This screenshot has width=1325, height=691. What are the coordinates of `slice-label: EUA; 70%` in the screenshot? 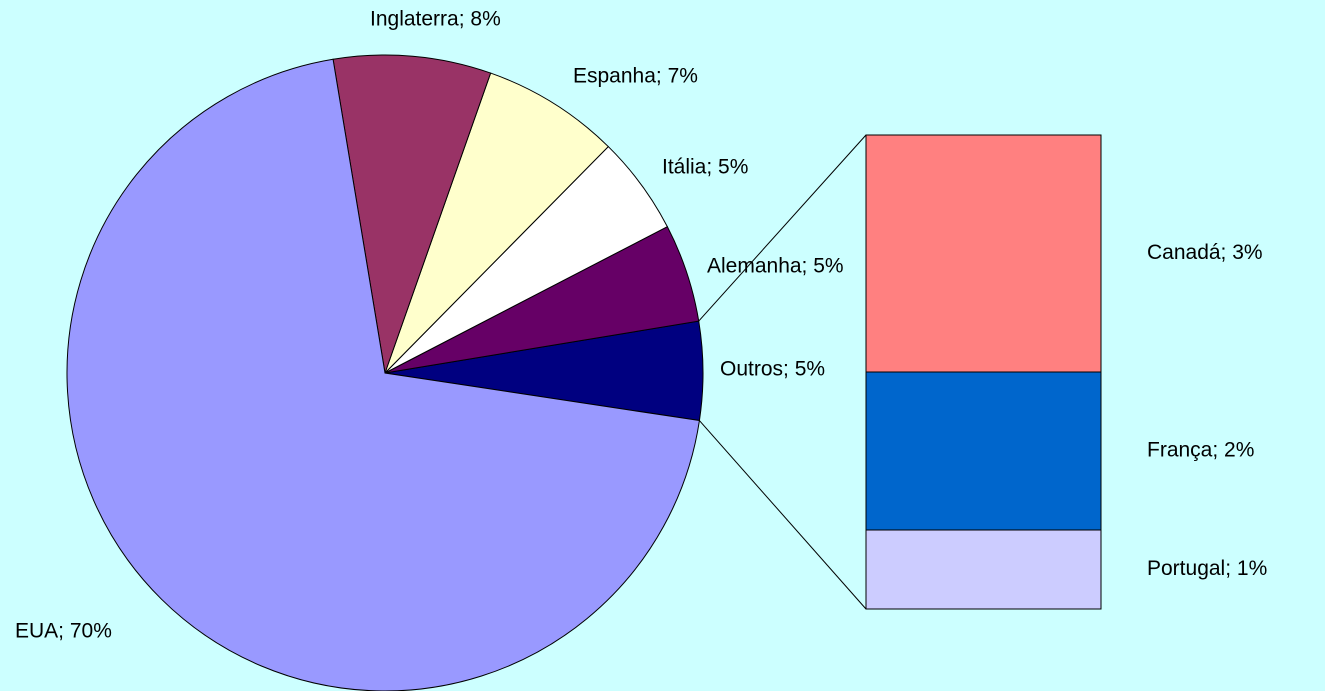 It's located at (63, 631).